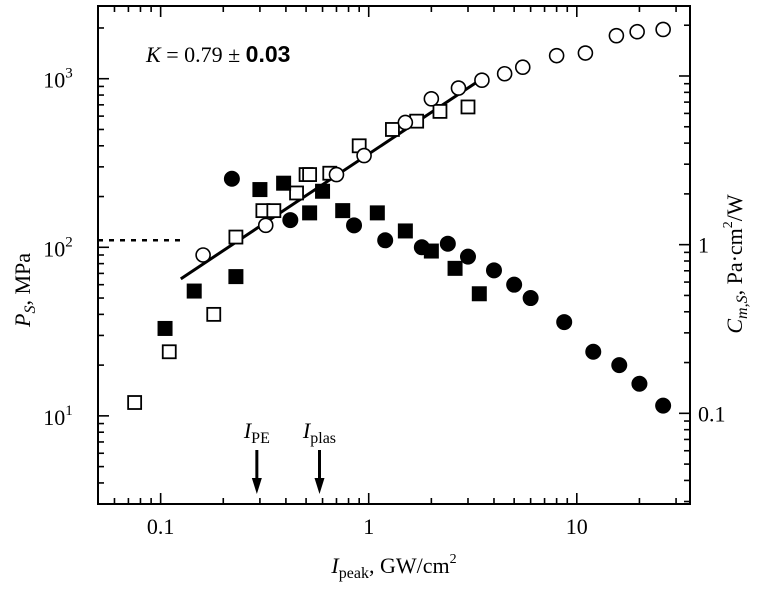 The height and width of the screenshot is (590, 773). I want to click on x-axis-label-main: I, so click(335, 565).